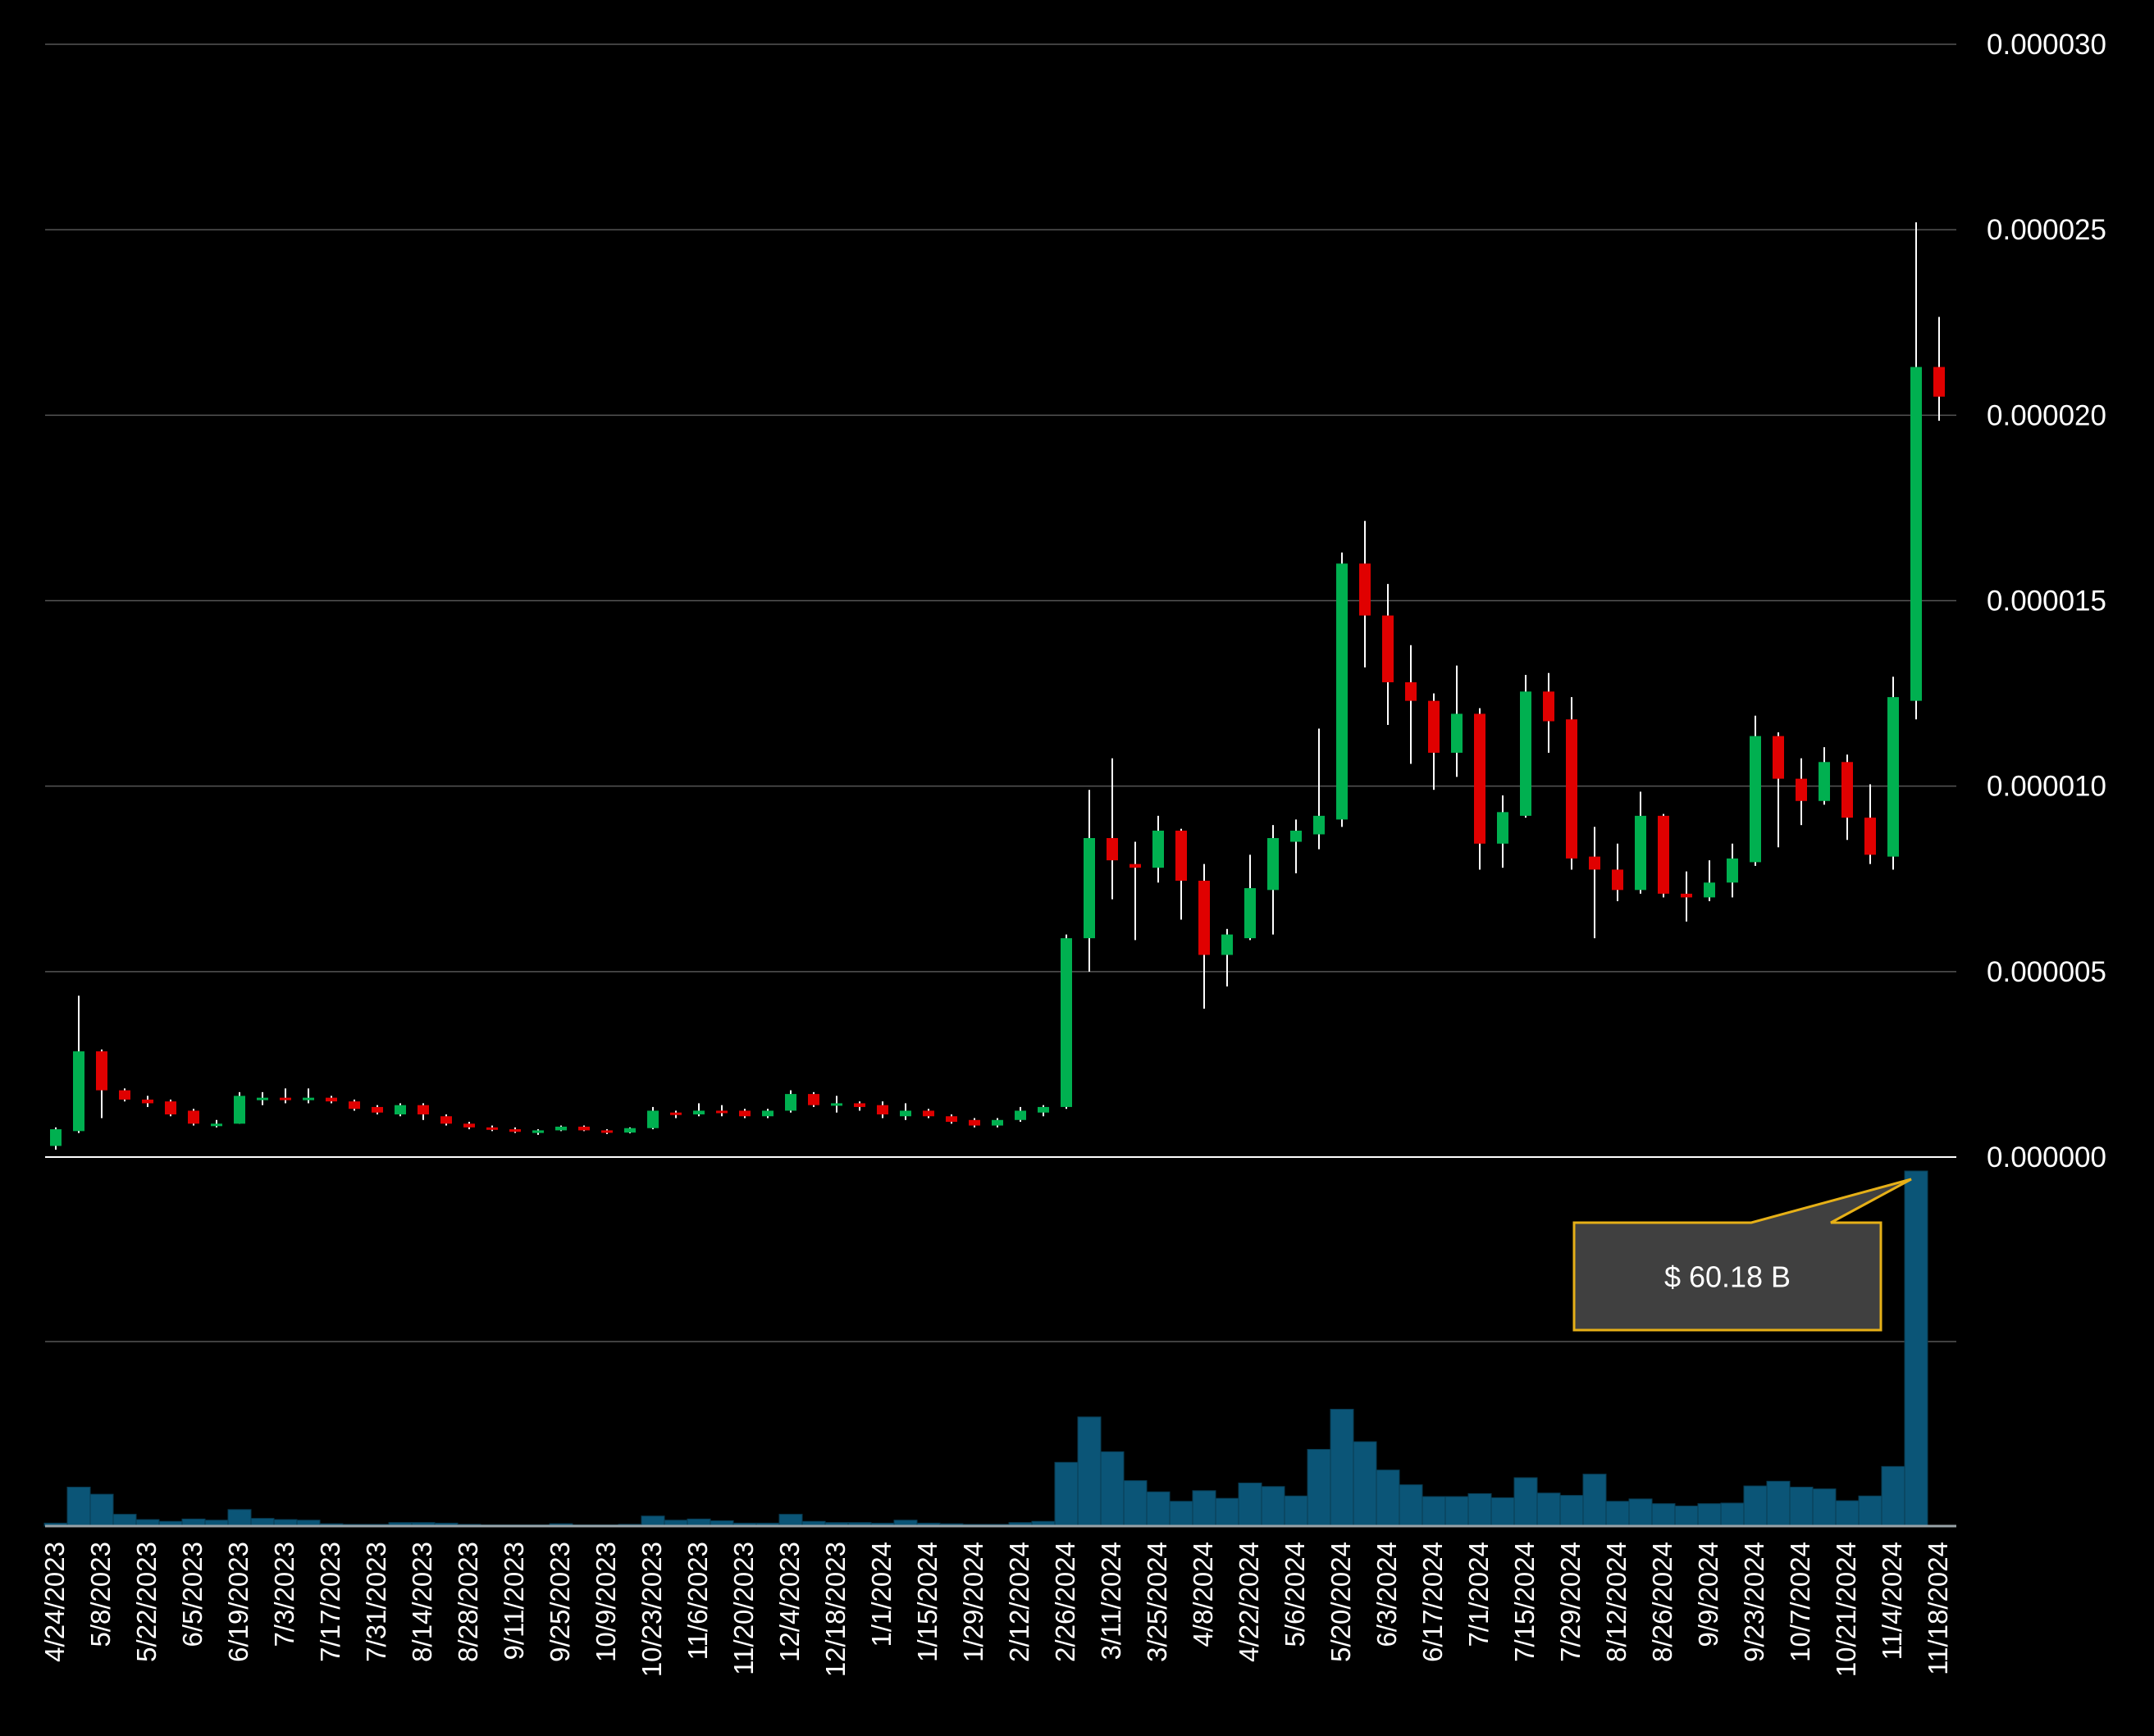 The image size is (2154, 1736). What do you see at coordinates (2047, 230) in the screenshot?
I see `y-tick-label: 0.000025` at bounding box center [2047, 230].